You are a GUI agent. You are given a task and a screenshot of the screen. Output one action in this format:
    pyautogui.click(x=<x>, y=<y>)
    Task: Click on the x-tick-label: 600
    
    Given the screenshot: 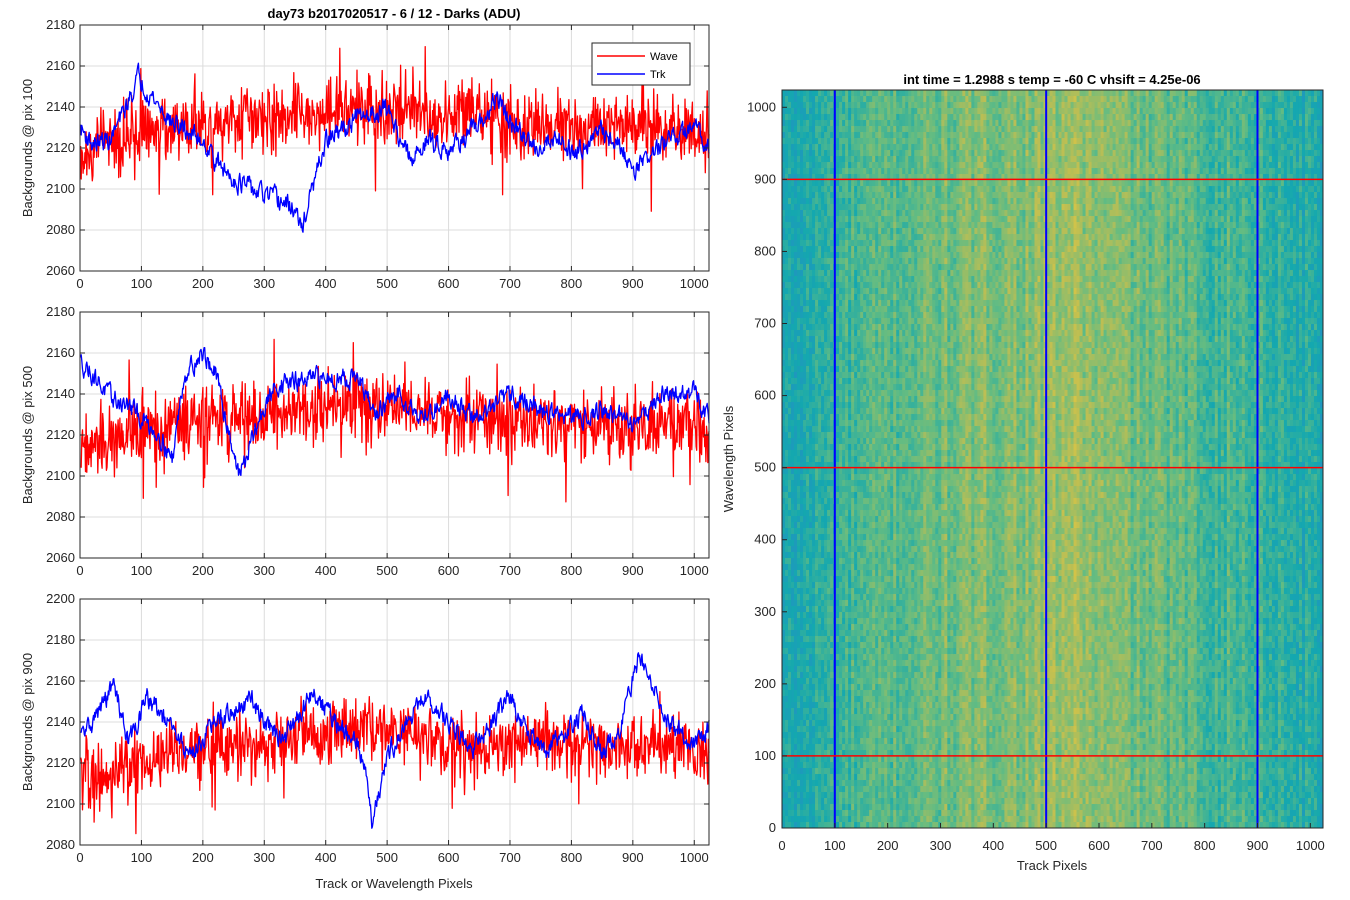 What is the action you would take?
    pyautogui.click(x=449, y=283)
    